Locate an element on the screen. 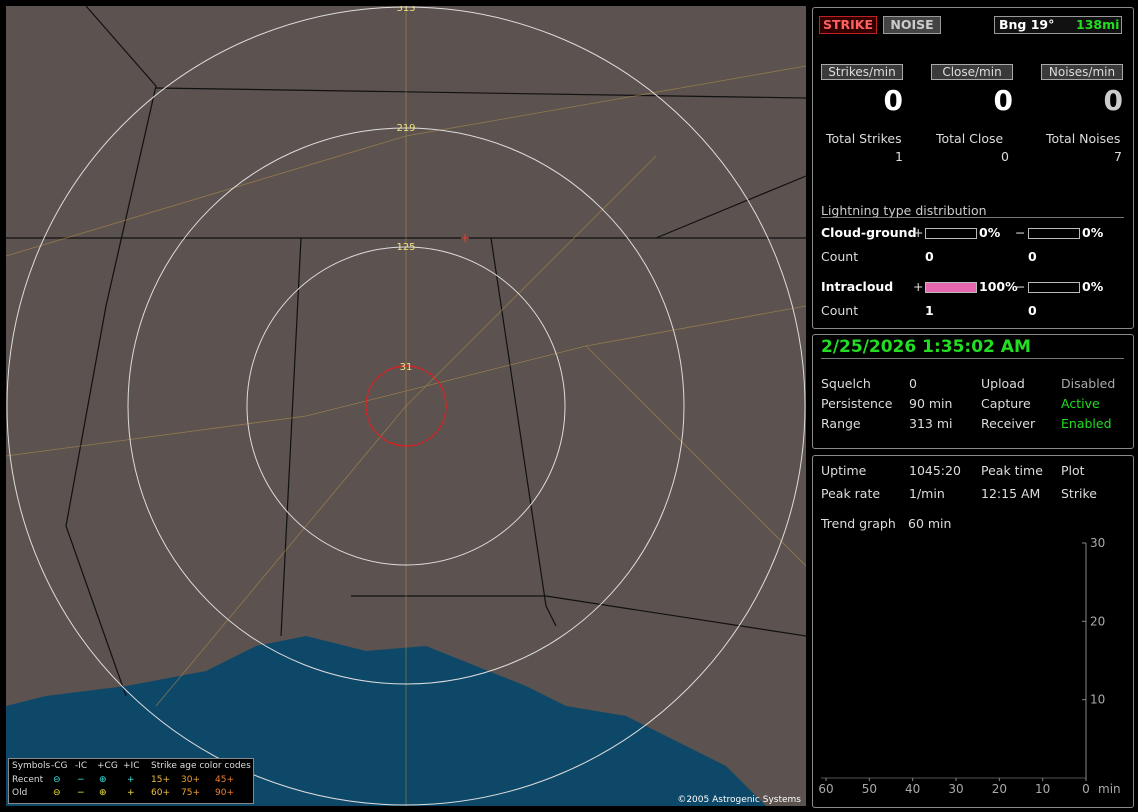 This screenshot has width=1138, height=812. x-tick-label: 30 is located at coordinates (955, 789).